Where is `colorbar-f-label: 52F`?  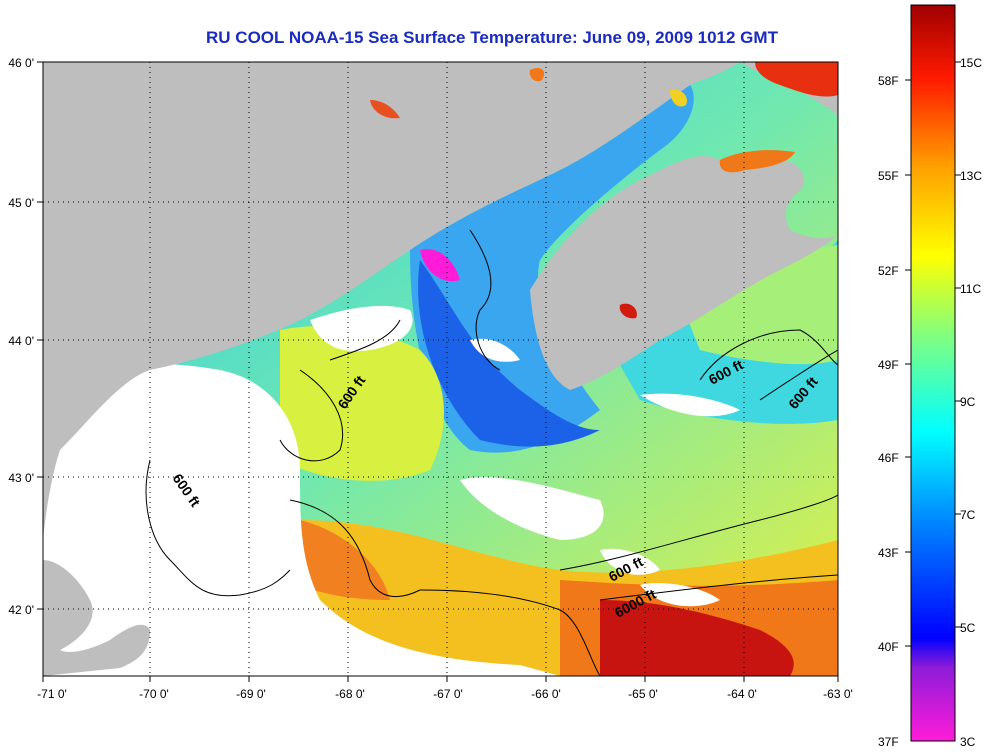
colorbar-f-label: 52F is located at coordinates (888, 271).